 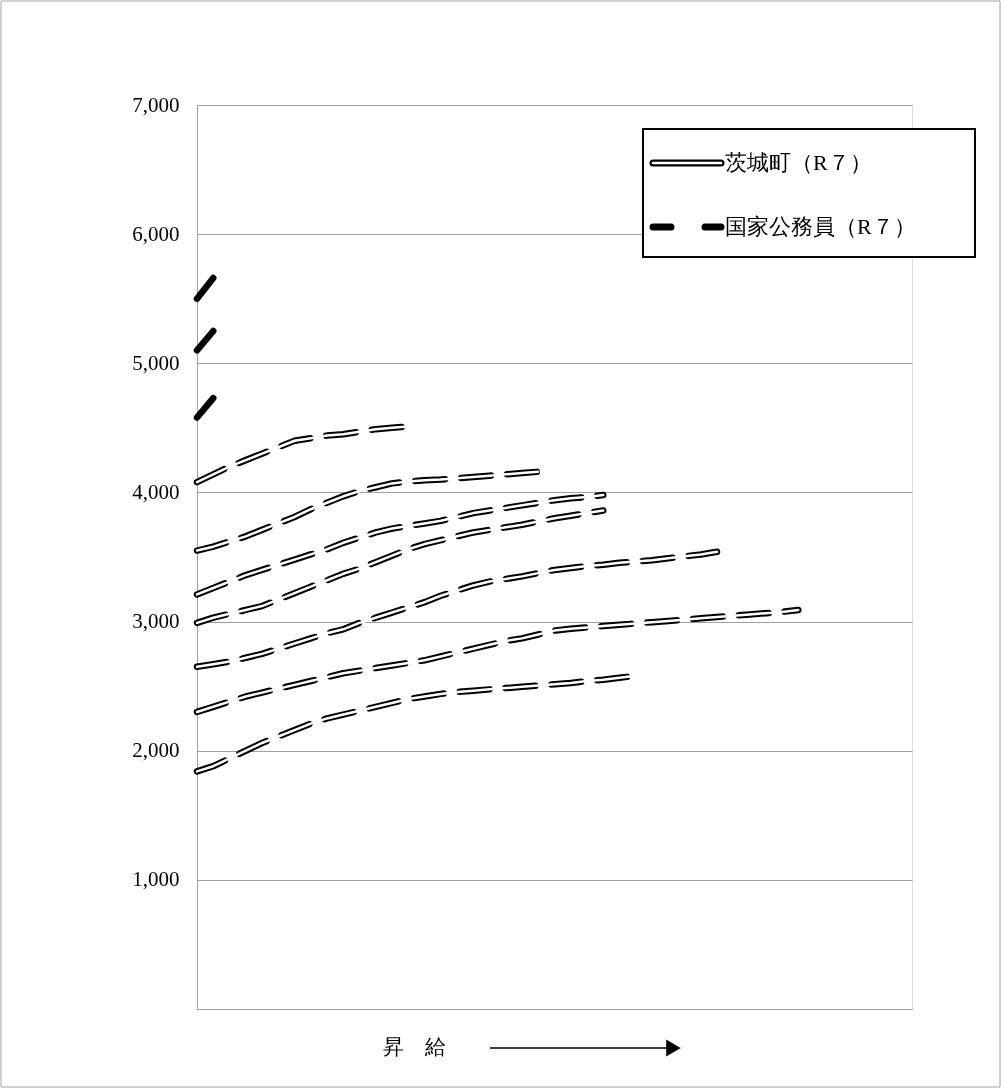 What do you see at coordinates (414, 1047) in the screenshot?
I see `x-axis-title: 昇 給` at bounding box center [414, 1047].